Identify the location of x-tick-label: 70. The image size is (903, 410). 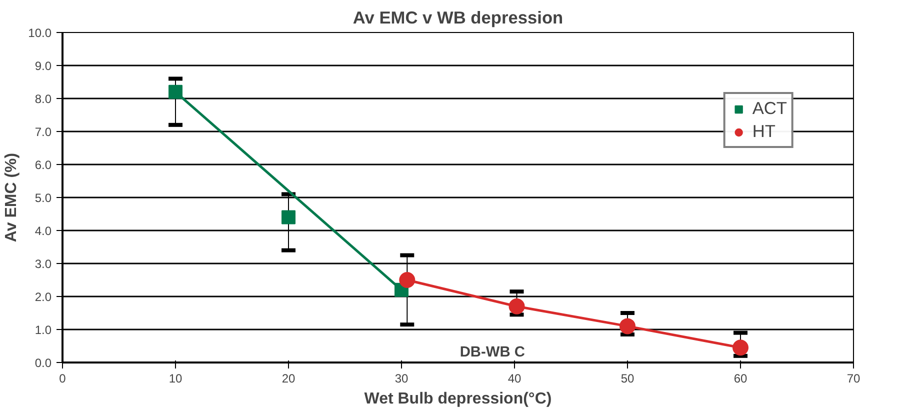
(853, 379).